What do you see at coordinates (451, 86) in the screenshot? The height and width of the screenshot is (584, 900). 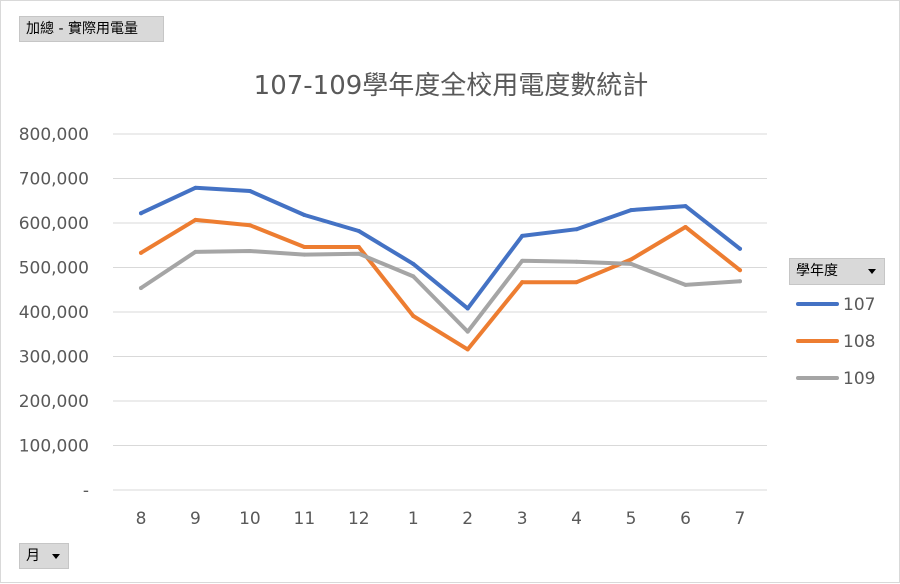 I see `chart-title: 107-109學年度全校用電度數統計` at bounding box center [451, 86].